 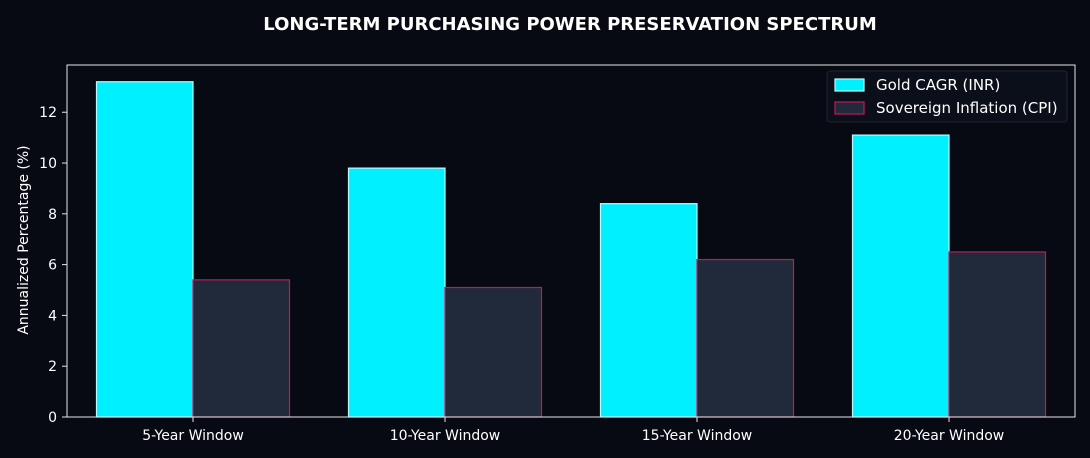 What do you see at coordinates (52, 316) in the screenshot?
I see `y-tick-label: 4` at bounding box center [52, 316].